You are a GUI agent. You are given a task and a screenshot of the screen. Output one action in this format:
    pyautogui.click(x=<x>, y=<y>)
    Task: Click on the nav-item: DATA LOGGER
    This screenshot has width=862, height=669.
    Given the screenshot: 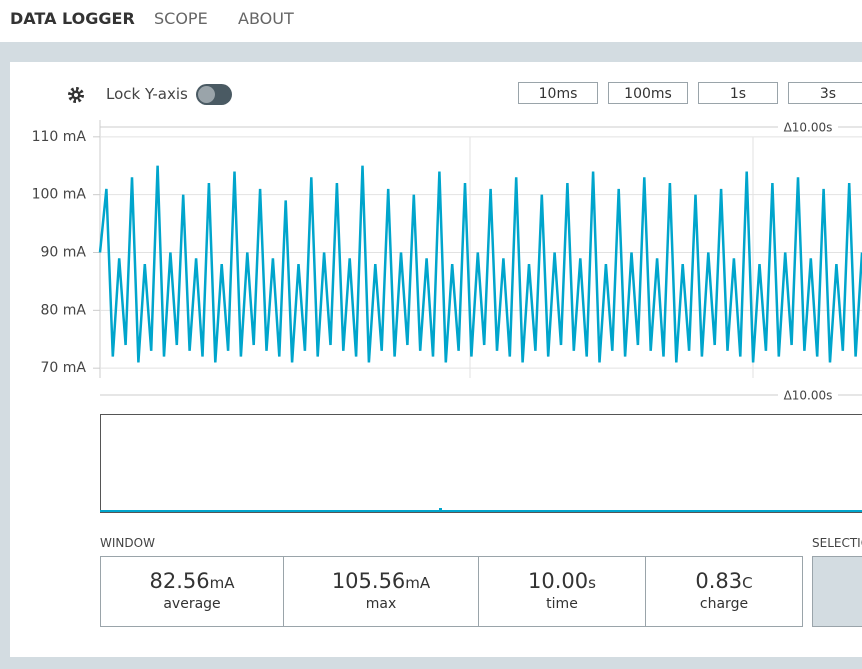 What is the action you would take?
    pyautogui.click(x=72, y=18)
    